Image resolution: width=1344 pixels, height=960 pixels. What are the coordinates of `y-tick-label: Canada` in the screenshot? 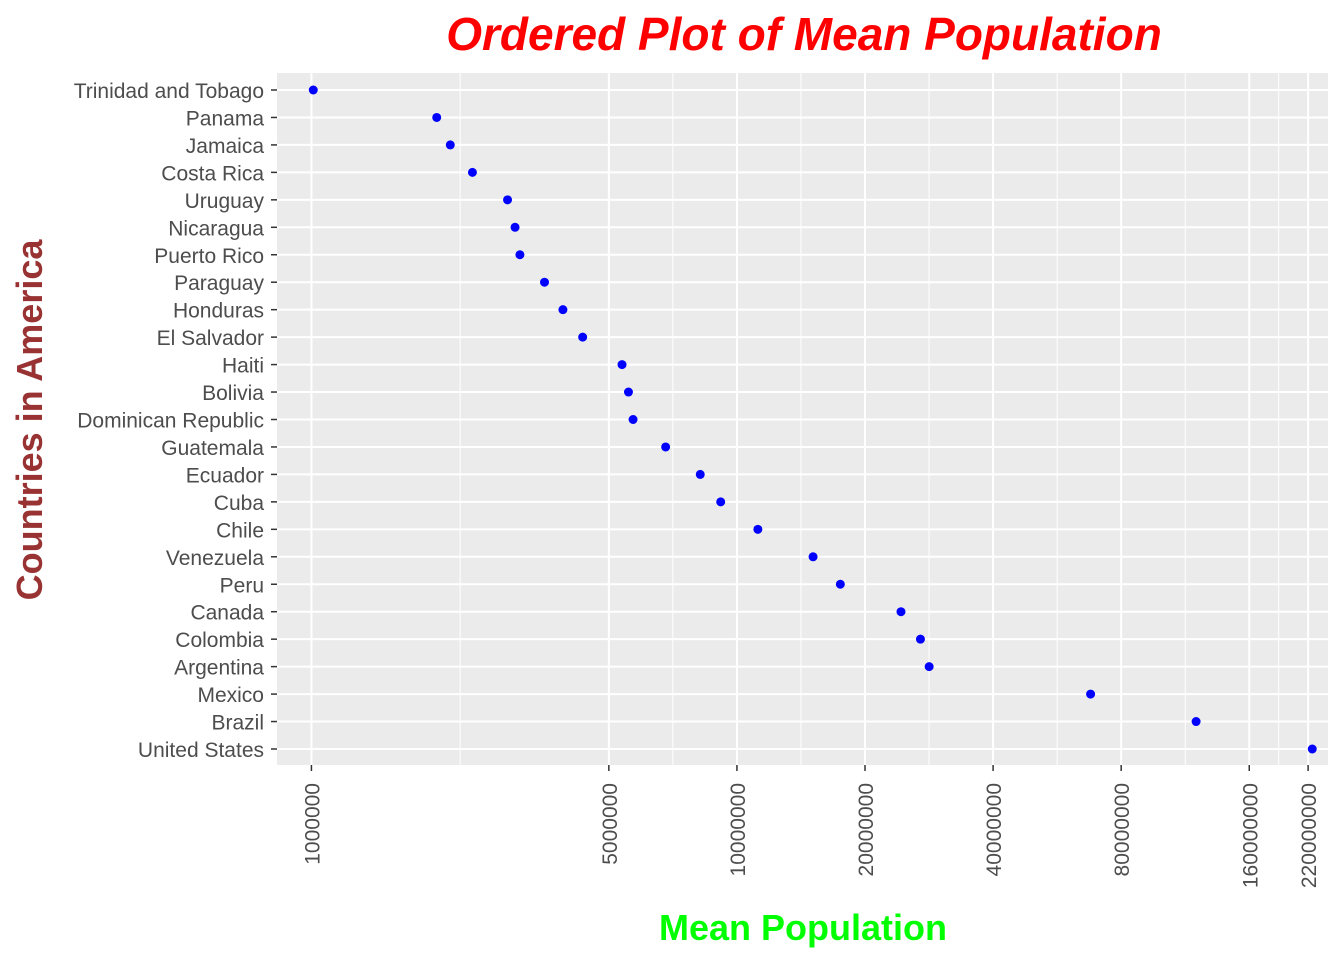 It's located at (227, 613).